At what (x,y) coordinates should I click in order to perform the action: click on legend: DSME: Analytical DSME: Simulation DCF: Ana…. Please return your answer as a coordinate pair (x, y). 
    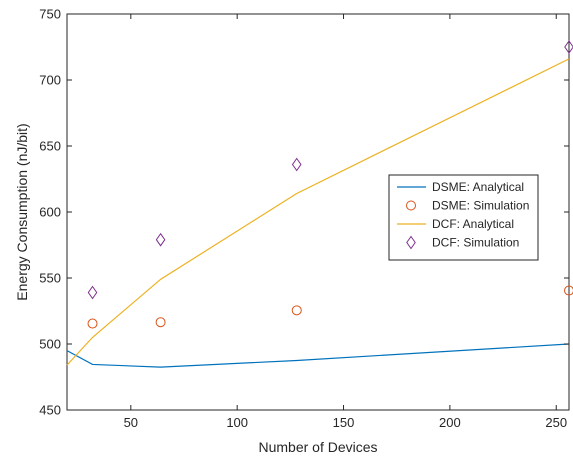
    Looking at the image, I should click on (463, 217).